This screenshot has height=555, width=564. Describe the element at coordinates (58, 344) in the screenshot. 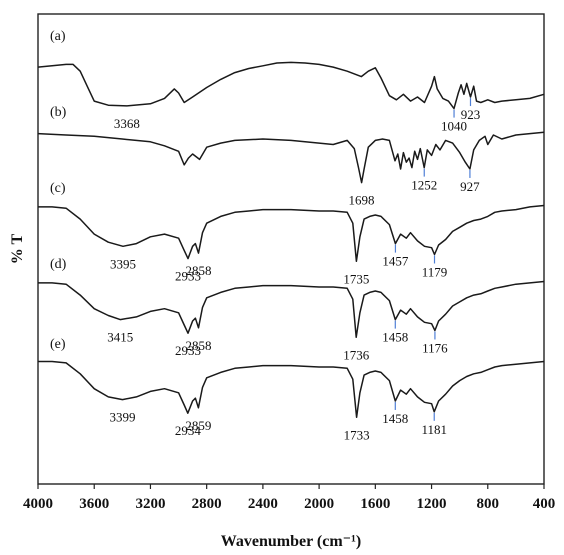

I see `series-label: (e)` at that location.